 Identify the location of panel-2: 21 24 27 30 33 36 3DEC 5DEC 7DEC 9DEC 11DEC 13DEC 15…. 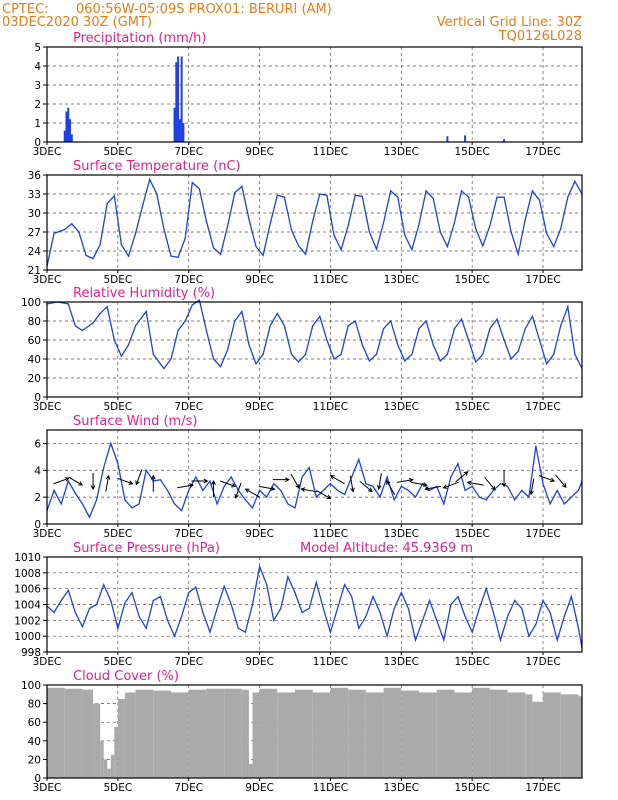
(305, 222).